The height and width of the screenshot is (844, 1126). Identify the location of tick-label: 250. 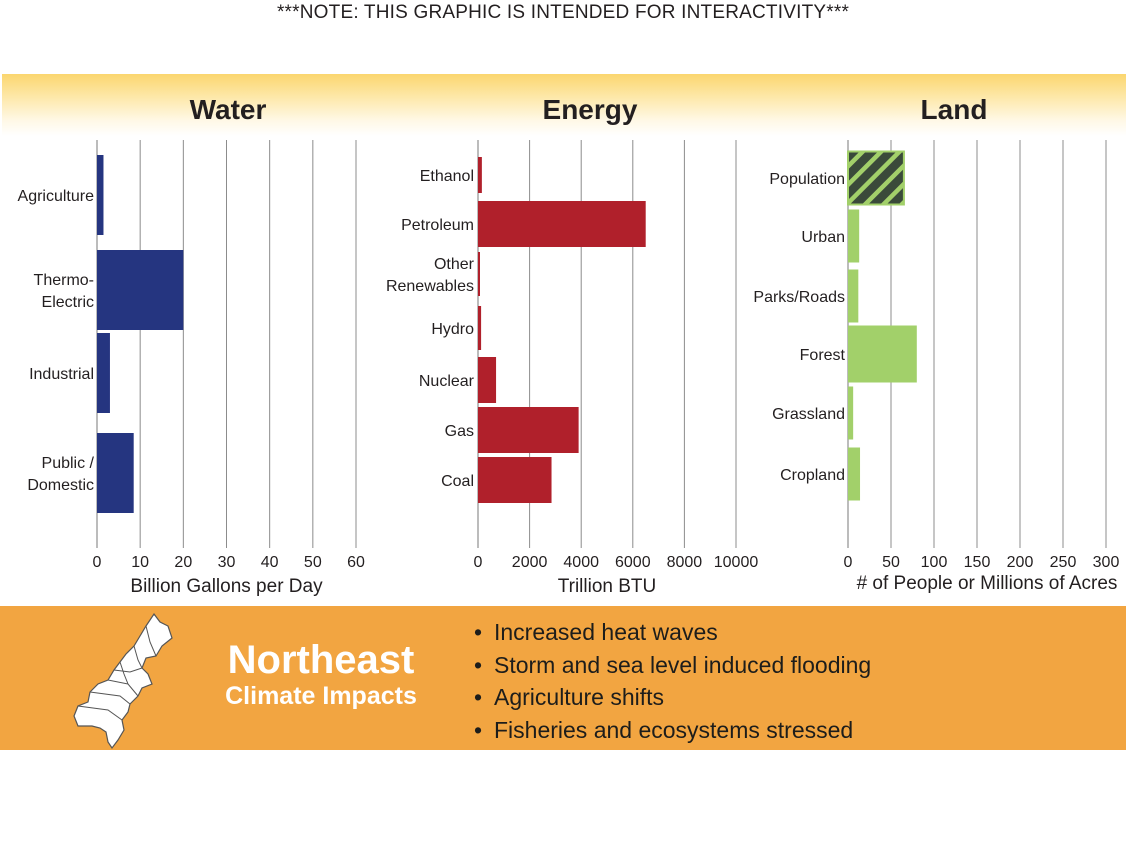
(1063, 562).